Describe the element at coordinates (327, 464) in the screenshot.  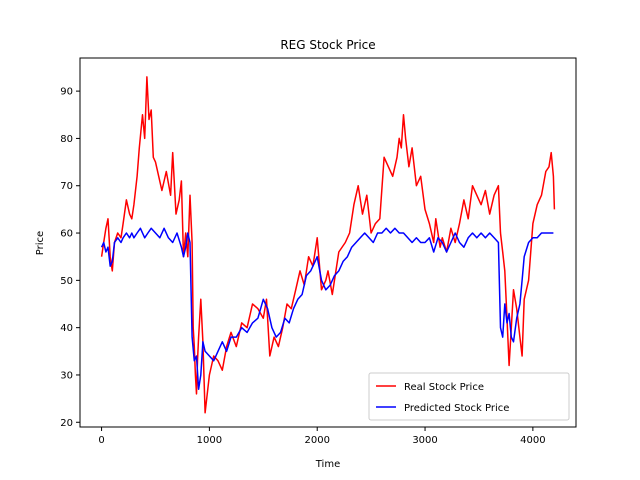
I see `x-axis-label: Time` at that location.